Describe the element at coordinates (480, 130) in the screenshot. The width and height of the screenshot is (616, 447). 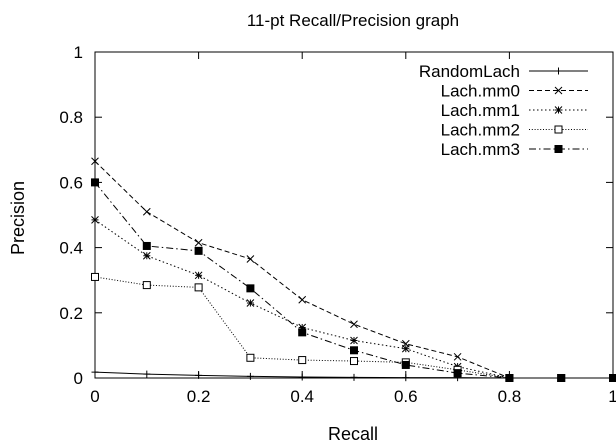
I see `legend-label-lach-mm2: Lach.mm2` at that location.